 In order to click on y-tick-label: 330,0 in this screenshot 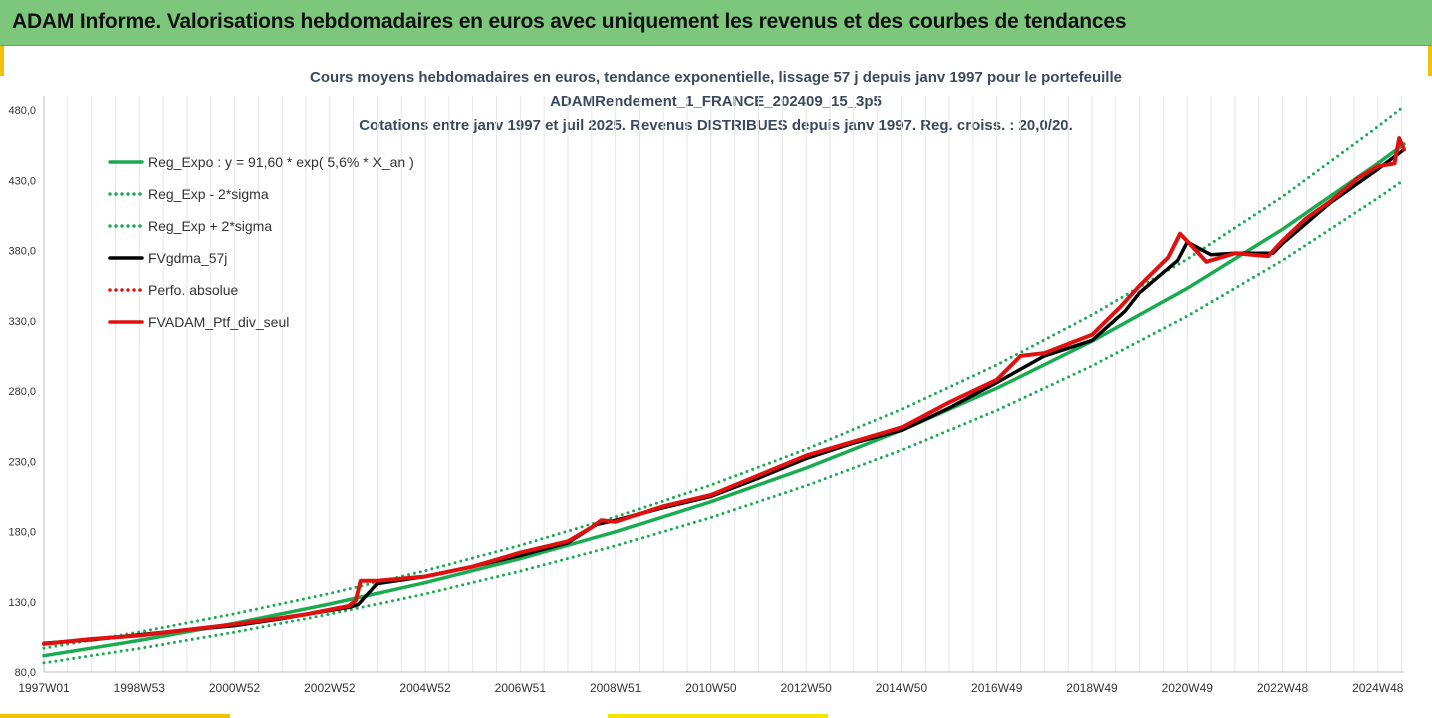, I will do `click(22, 322)`.